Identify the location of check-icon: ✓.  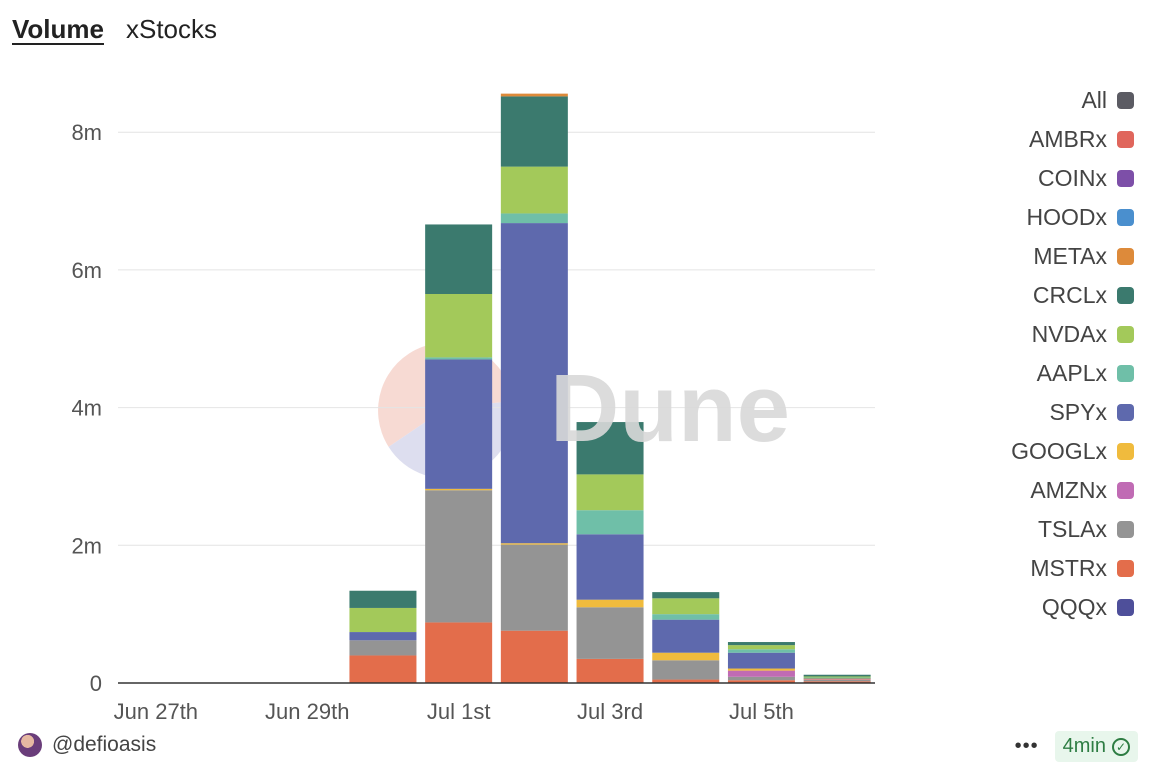
(1121, 746).